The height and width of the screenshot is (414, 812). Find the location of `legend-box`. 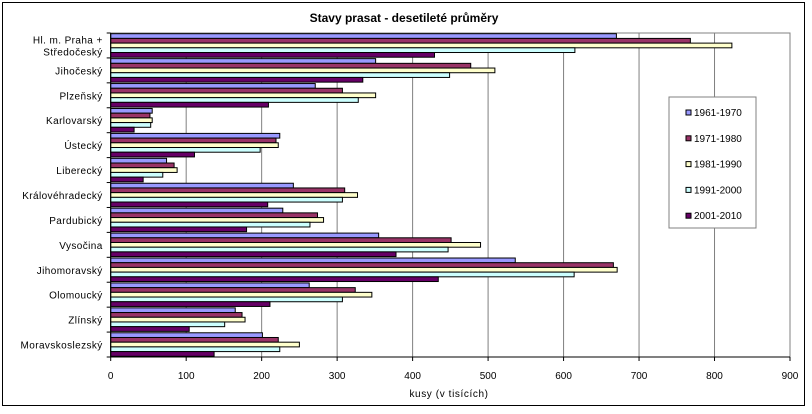

legend-box is located at coordinates (712, 162).